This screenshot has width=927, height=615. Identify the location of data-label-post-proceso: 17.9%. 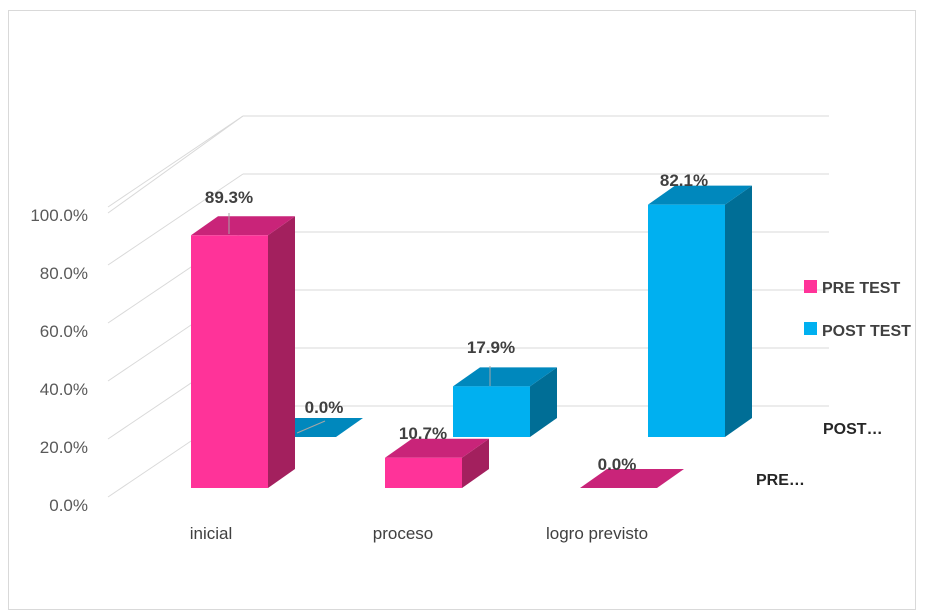
(491, 347).